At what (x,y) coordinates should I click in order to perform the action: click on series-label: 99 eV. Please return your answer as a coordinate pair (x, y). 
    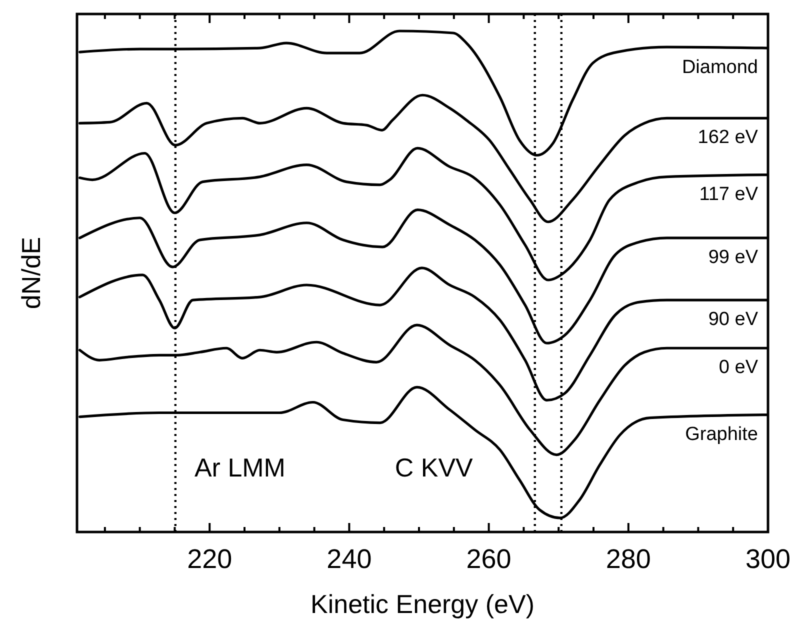
    Looking at the image, I should click on (733, 257).